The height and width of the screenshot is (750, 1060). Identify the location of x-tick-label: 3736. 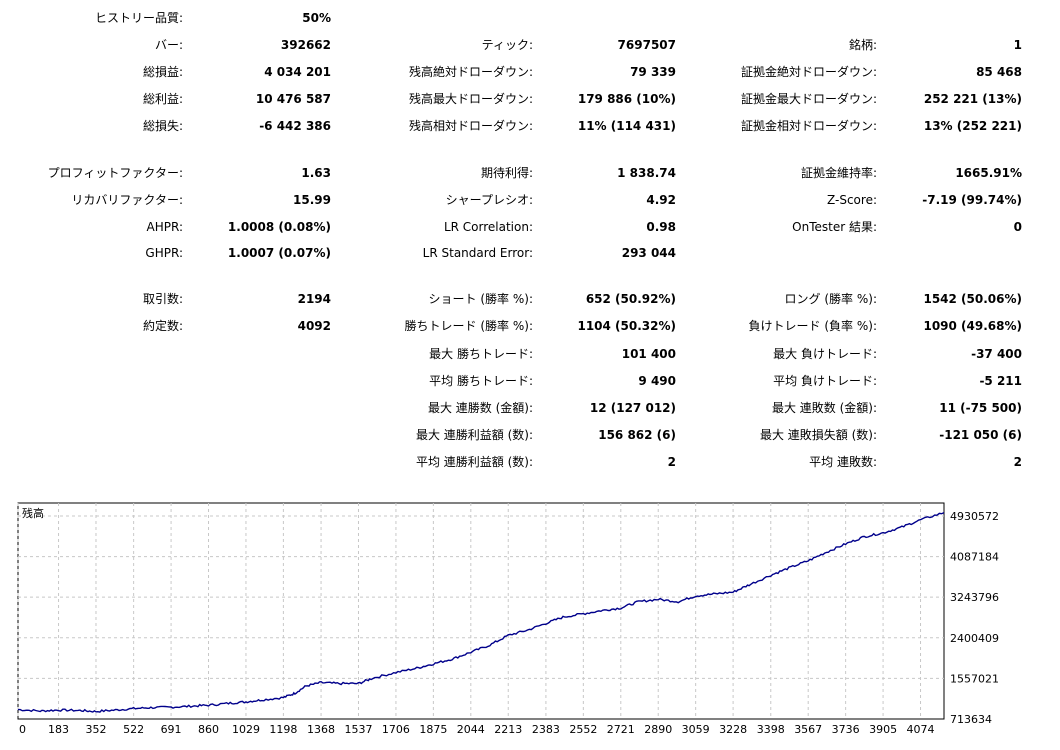
(846, 729).